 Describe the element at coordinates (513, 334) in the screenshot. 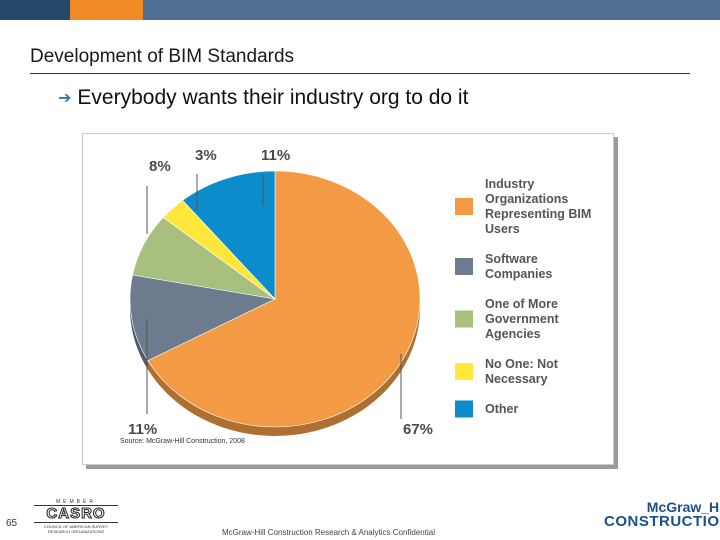

I see `legend-label: Agencies` at that location.